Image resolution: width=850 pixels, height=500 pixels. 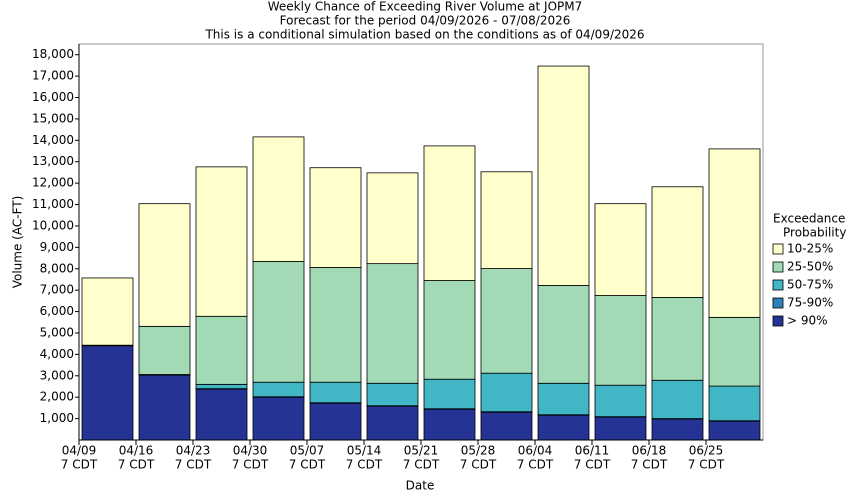 I want to click on legend-label: 50-75%, so click(x=810, y=285).